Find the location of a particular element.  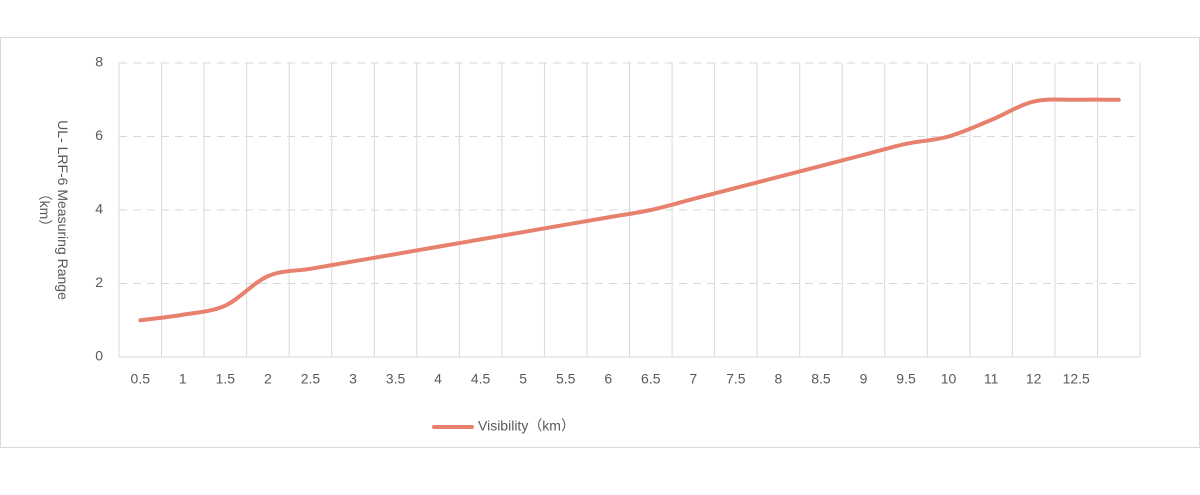

y-axis-label-line: UL- LRF-6 Measuring Range is located at coordinates (63, 210).